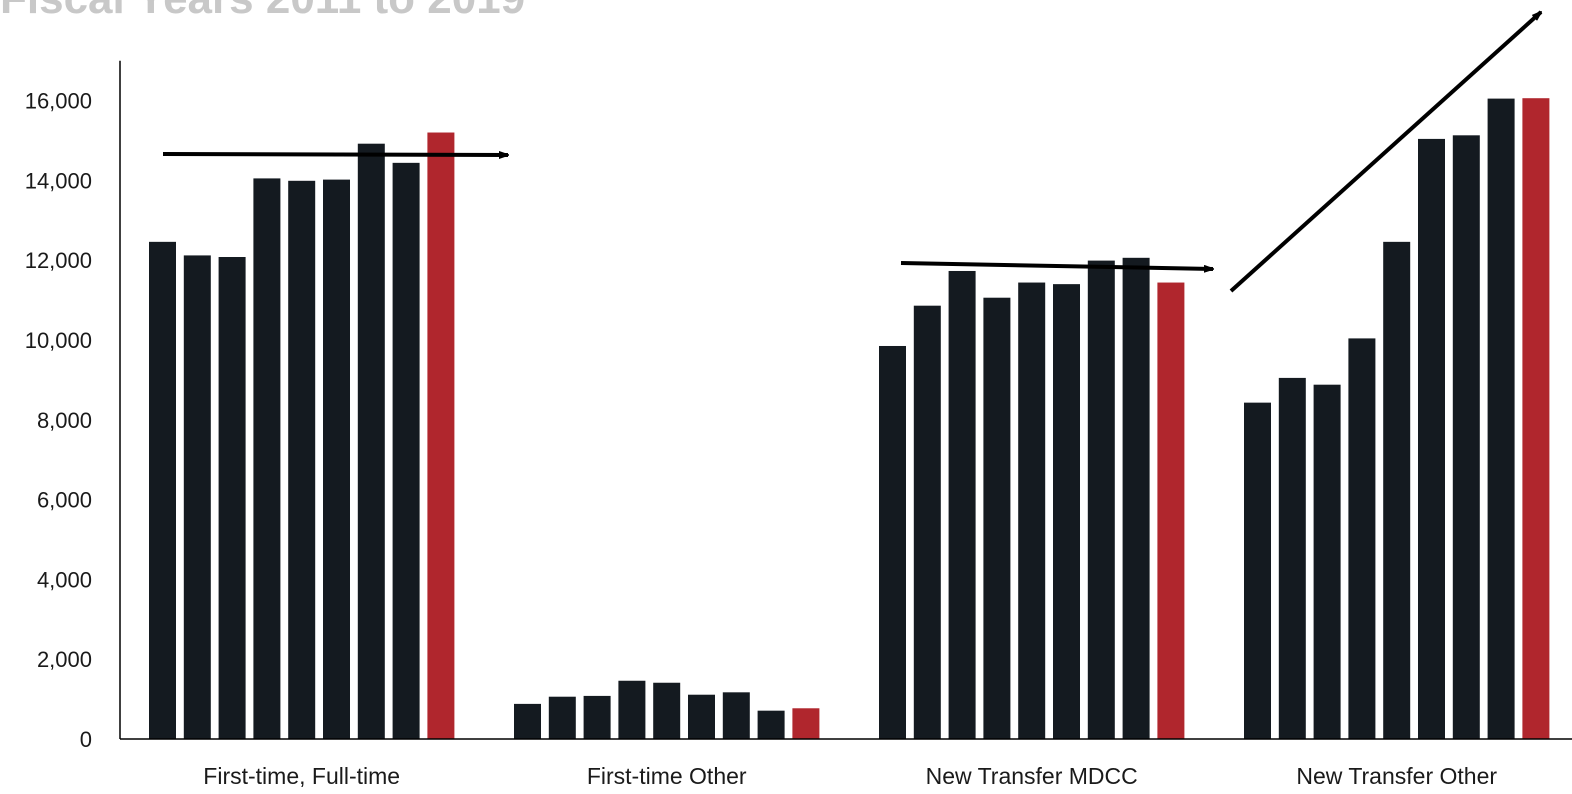 This screenshot has width=1572, height=794. Describe the element at coordinates (64, 420) in the screenshot. I see `y-tick-label: 8,000` at that location.